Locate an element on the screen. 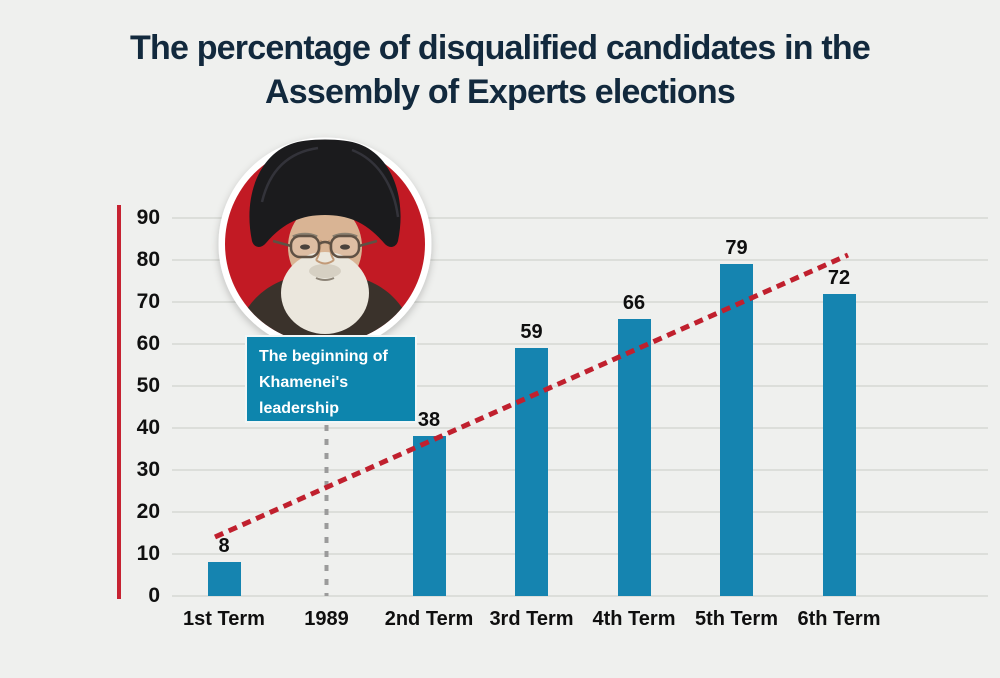 The width and height of the screenshot is (1000, 678). collar-shape is located at coordinates (325, 287).